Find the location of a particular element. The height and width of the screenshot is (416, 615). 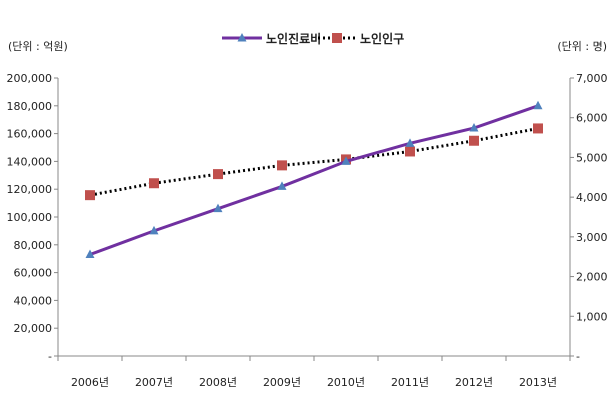

y-right-tick-label: 4,000 is located at coordinates (592, 197).